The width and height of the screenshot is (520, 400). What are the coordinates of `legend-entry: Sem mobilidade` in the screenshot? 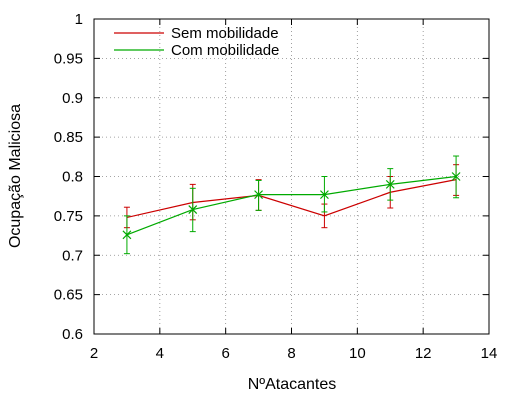 It's located at (196, 33).